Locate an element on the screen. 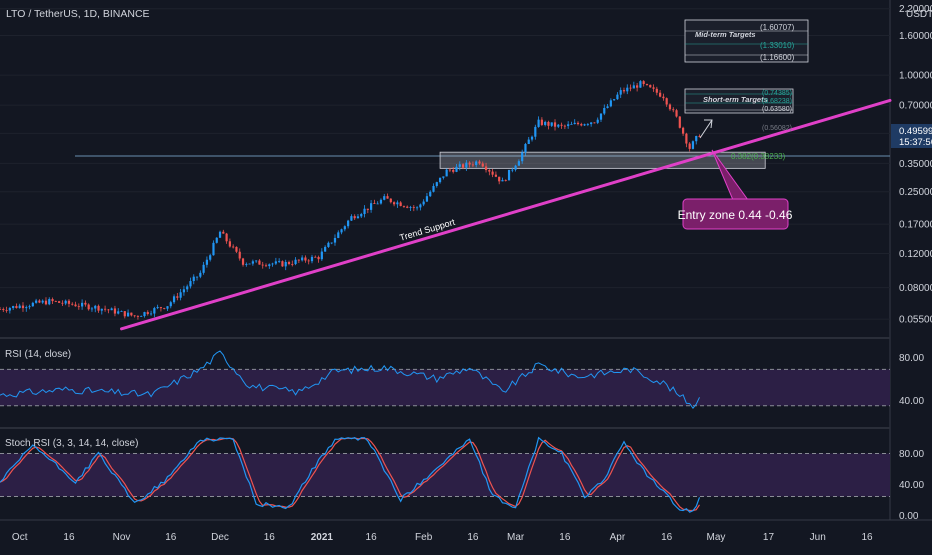 The width and height of the screenshot is (932, 555). price-axis is located at coordinates (911, 275).